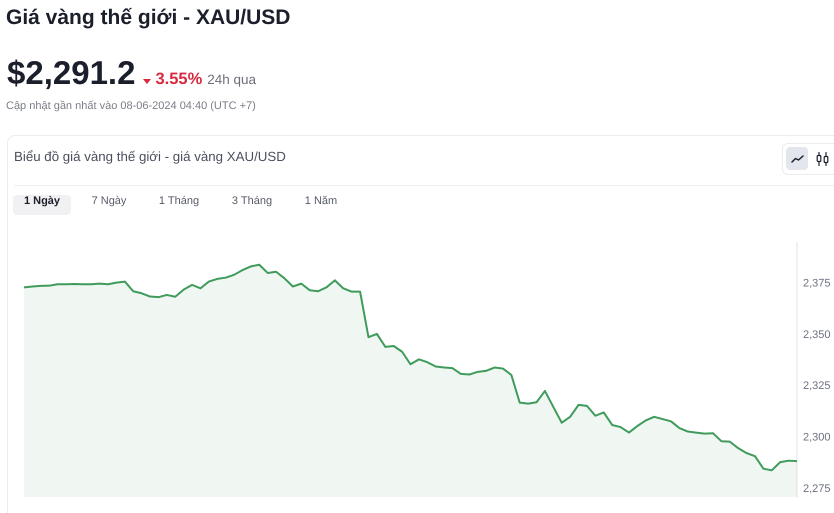 Image resolution: width=834 pixels, height=513 pixels. What do you see at coordinates (179, 202) in the screenshot?
I see `text: 1 Tháng` at bounding box center [179, 202].